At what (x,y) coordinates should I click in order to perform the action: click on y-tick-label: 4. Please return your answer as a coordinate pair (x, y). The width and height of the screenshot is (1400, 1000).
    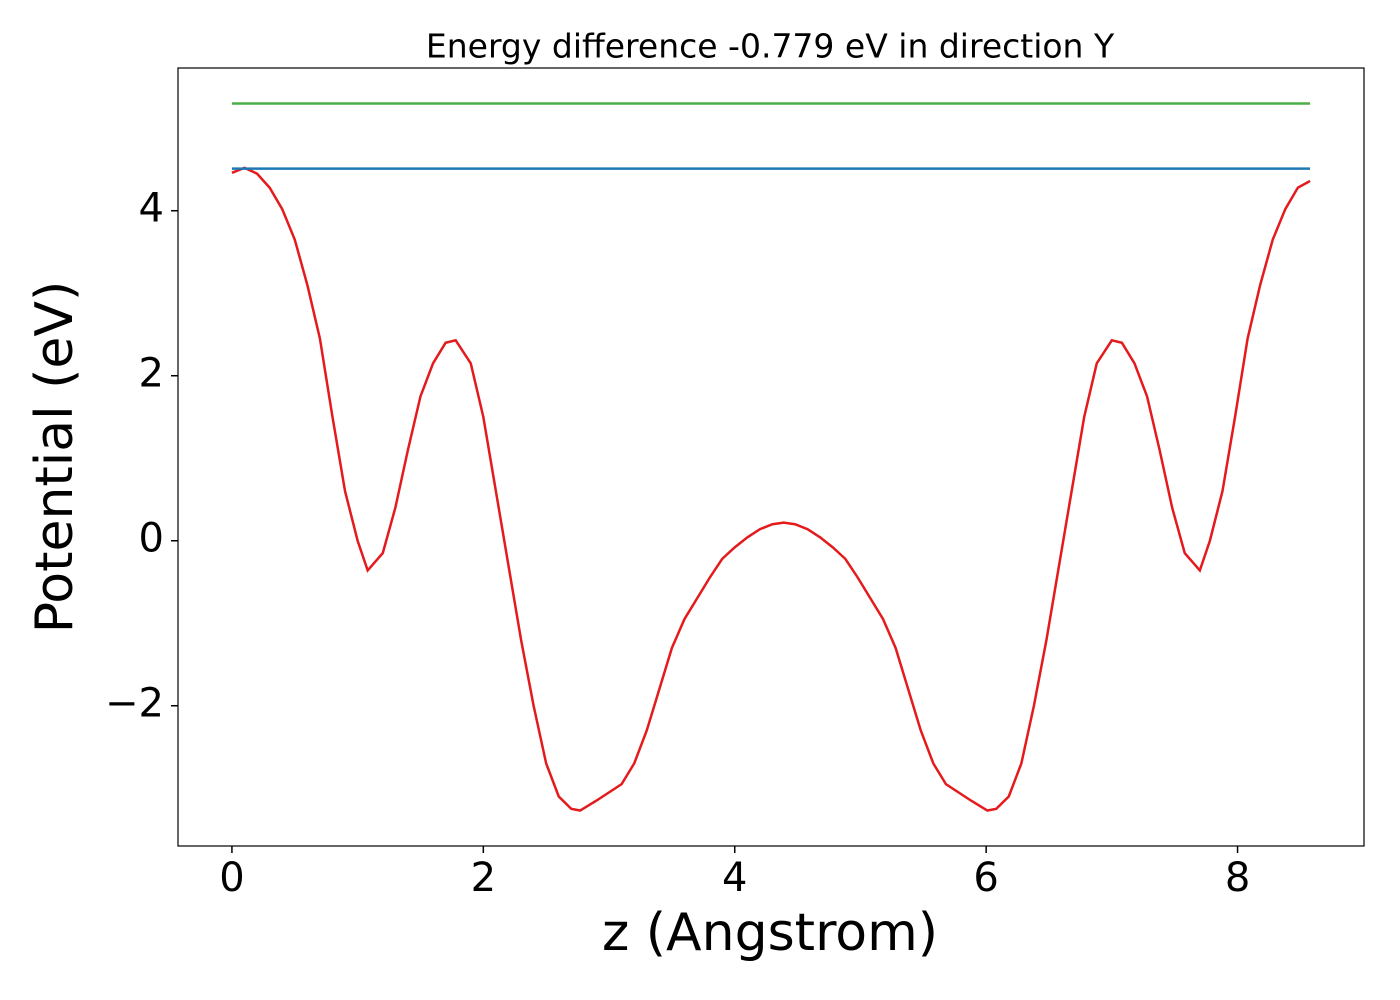
    Looking at the image, I should click on (151, 209).